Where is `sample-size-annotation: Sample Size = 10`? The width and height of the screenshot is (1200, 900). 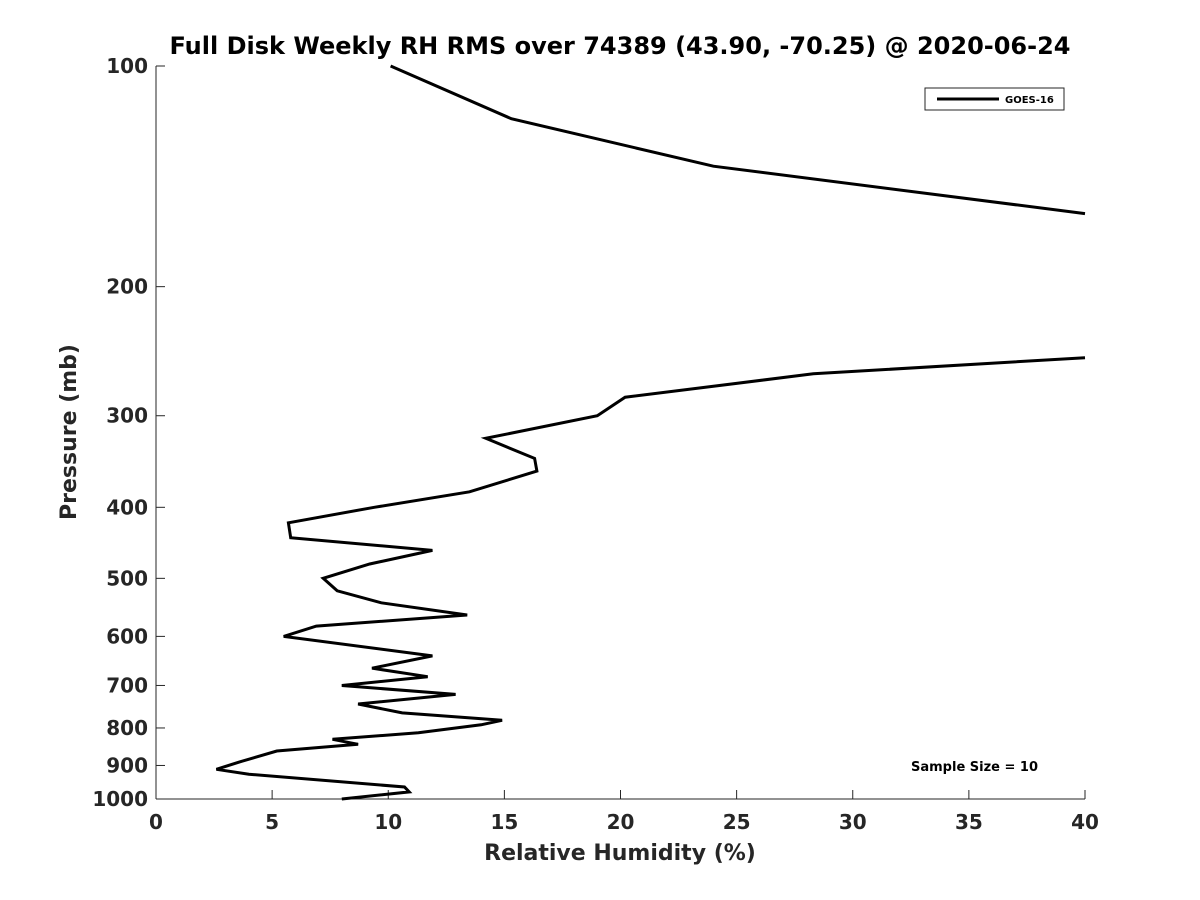 sample-size-annotation: Sample Size = 10 is located at coordinates (974, 767).